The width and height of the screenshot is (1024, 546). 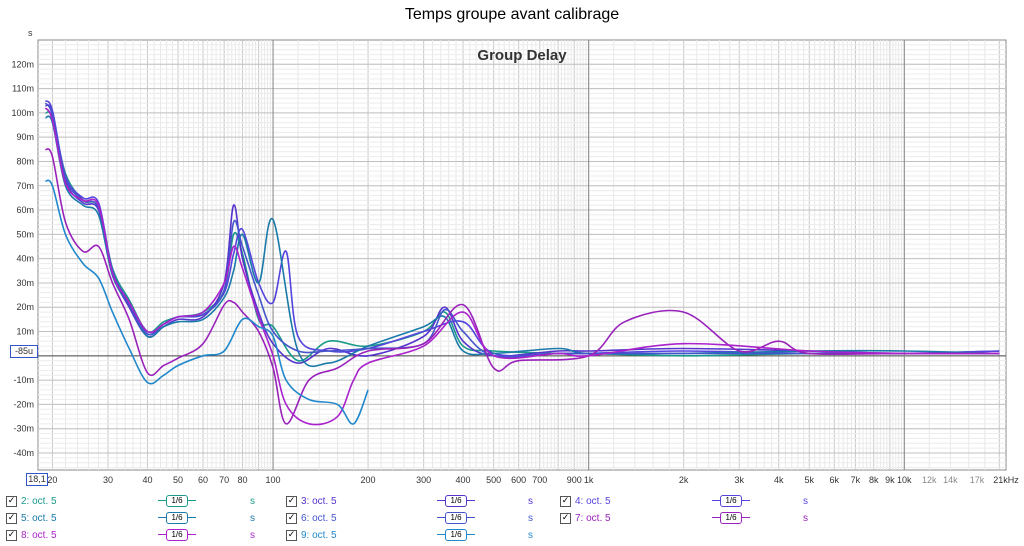 I want to click on legend-item: ✓ 4: oct. 5, so click(x=585, y=501).